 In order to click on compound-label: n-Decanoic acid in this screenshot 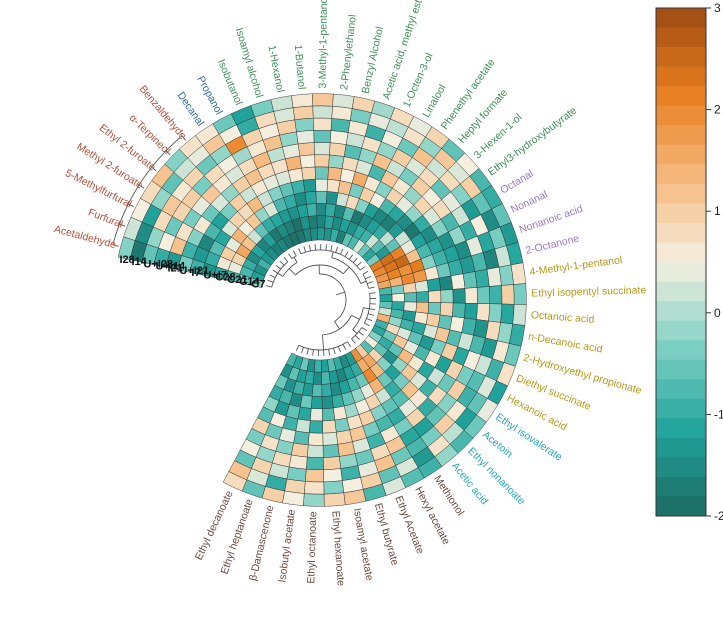, I will do `click(565, 343)`.